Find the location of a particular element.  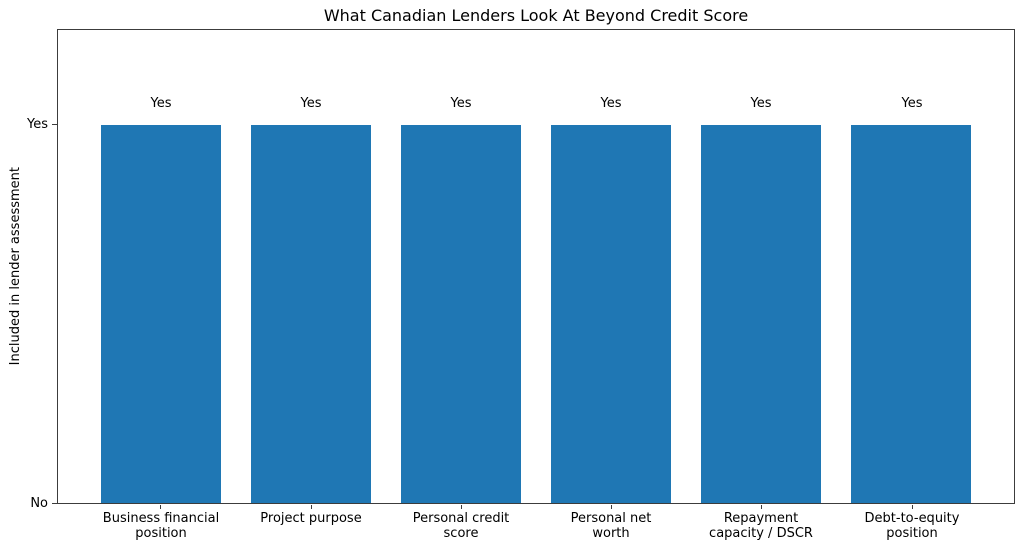

bar-business-financial-position is located at coordinates (161, 313).